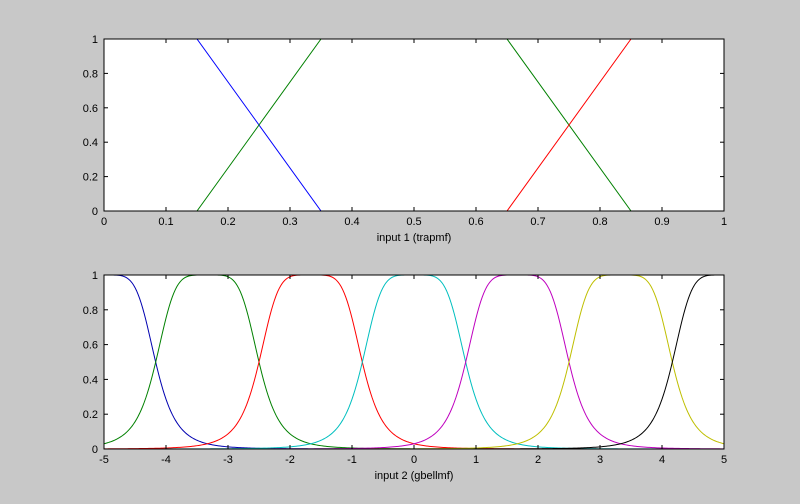  Describe the element at coordinates (352, 460) in the screenshot. I see `x-tick-label: -1` at that location.